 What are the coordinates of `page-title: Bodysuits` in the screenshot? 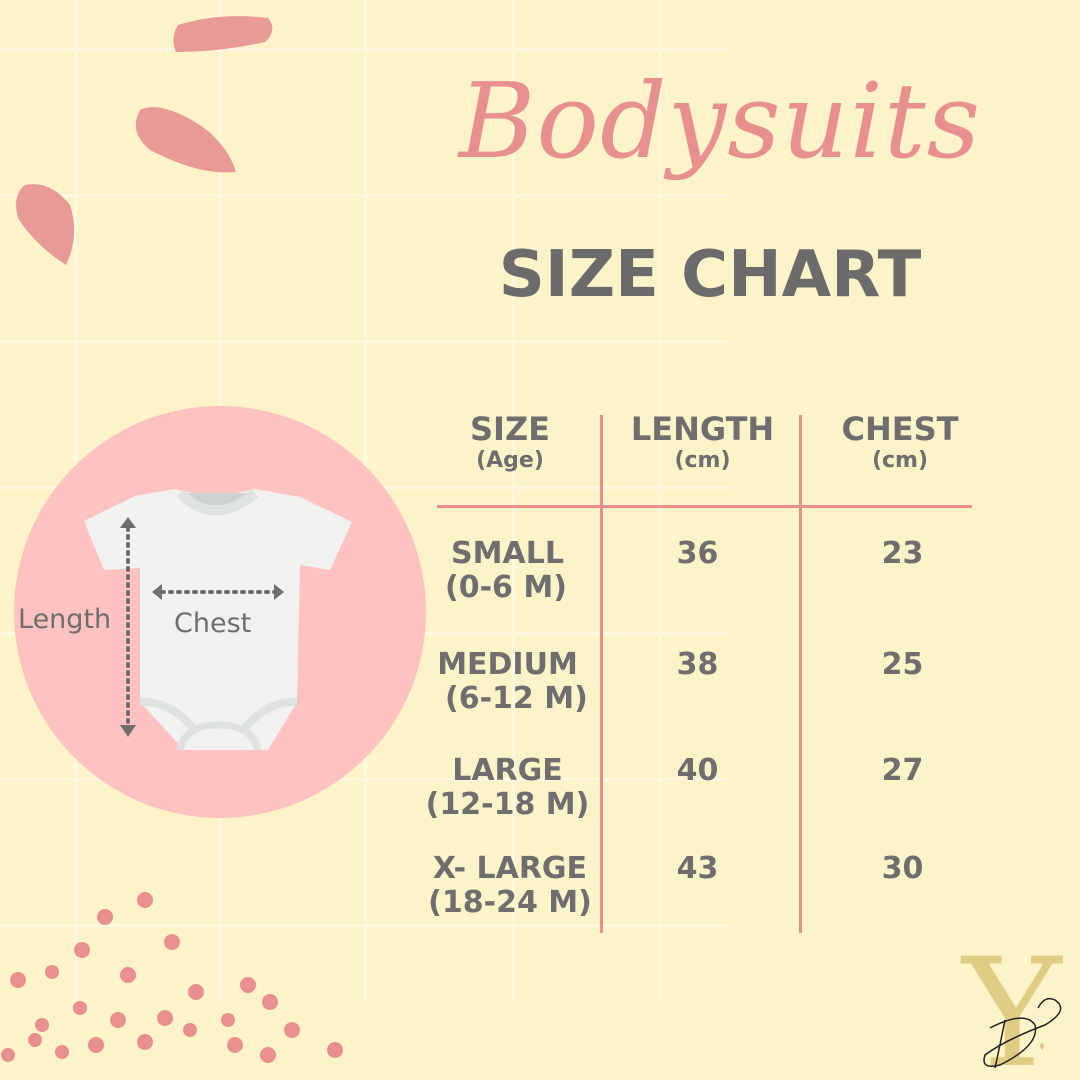 It's located at (720, 121).